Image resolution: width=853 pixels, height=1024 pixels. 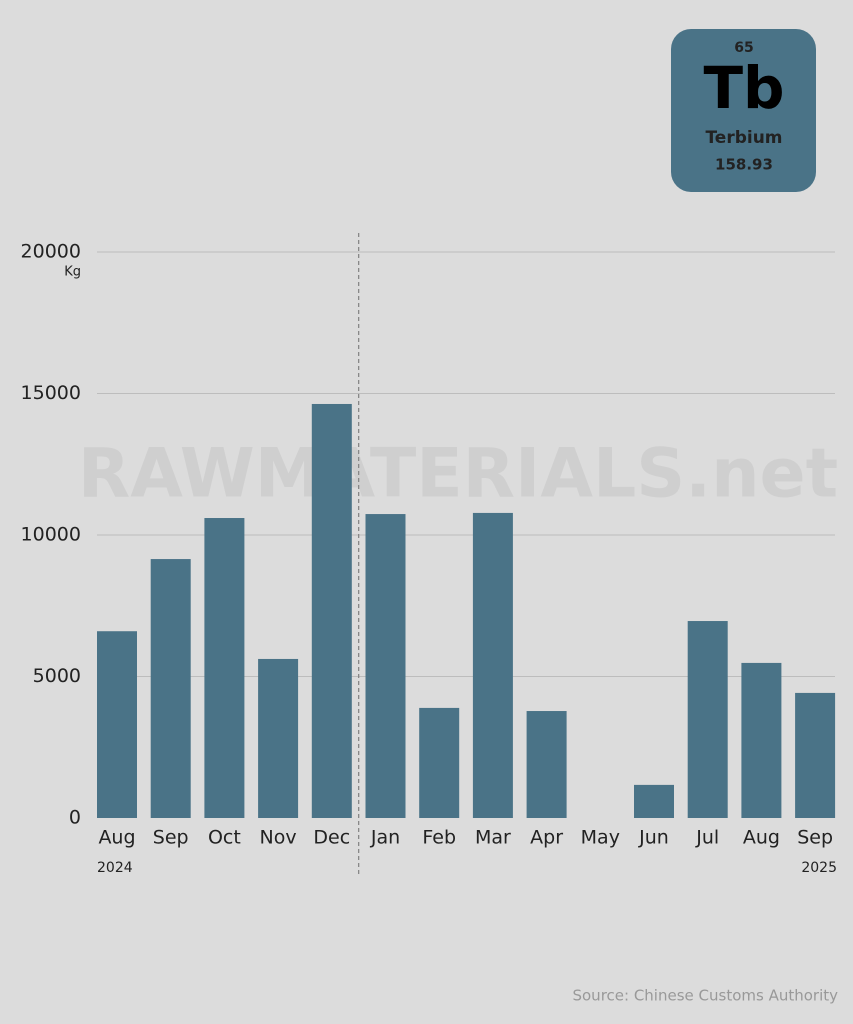 I want to click on element-symbol: Tb, so click(x=743, y=88).